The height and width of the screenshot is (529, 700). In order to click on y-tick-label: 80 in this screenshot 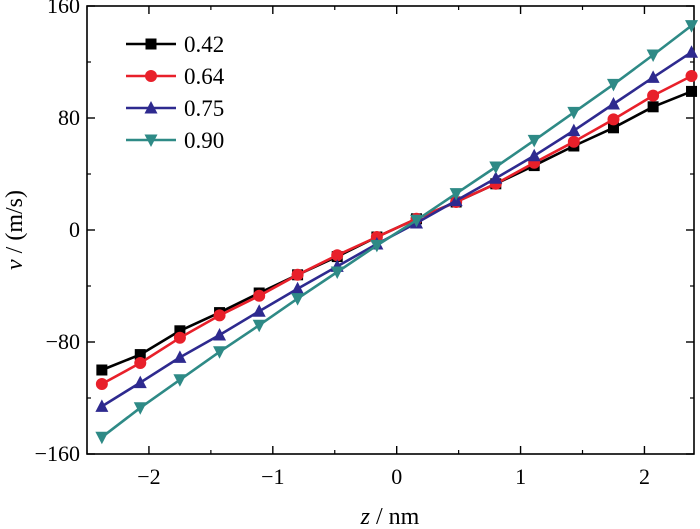, I will do `click(69, 117)`.